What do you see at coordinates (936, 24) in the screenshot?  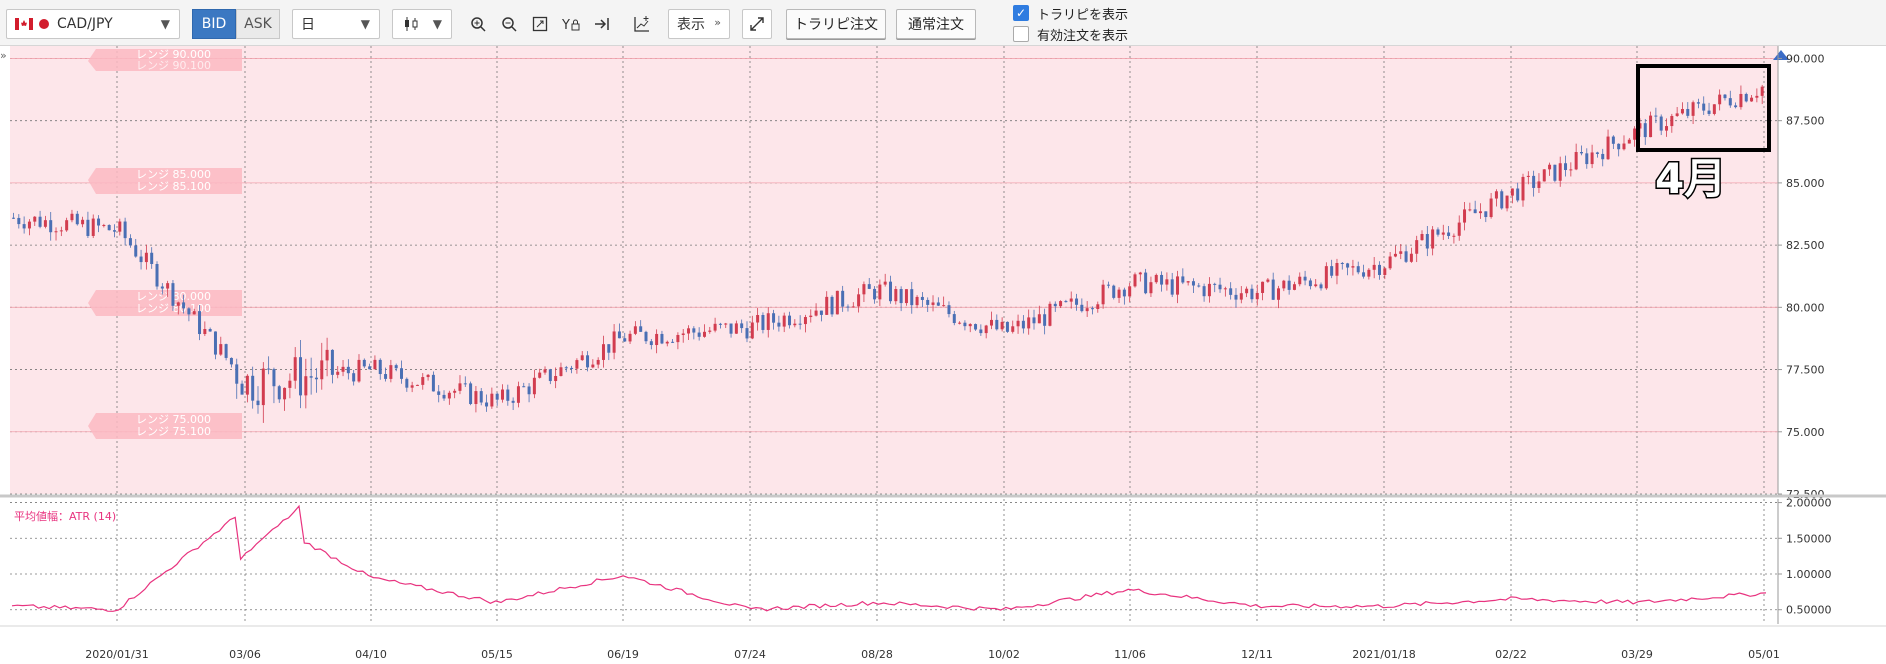 I see `normal-order-button: 通常注文` at bounding box center [936, 24].